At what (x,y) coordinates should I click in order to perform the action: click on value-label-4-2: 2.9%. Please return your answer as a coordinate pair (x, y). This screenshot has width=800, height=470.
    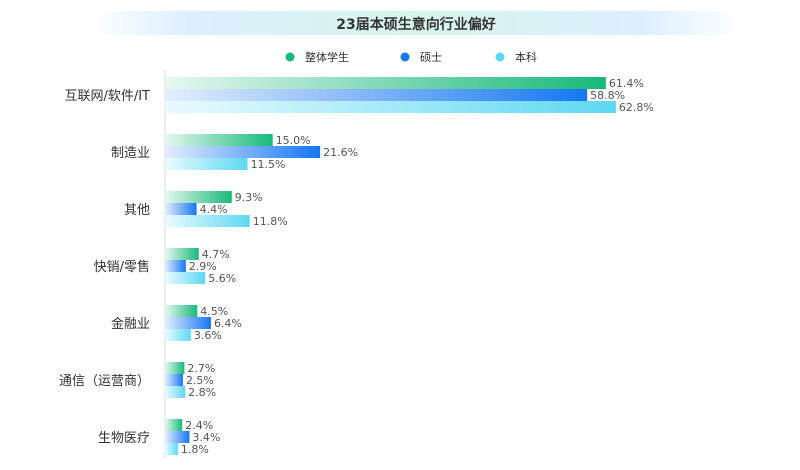
    Looking at the image, I should click on (203, 266).